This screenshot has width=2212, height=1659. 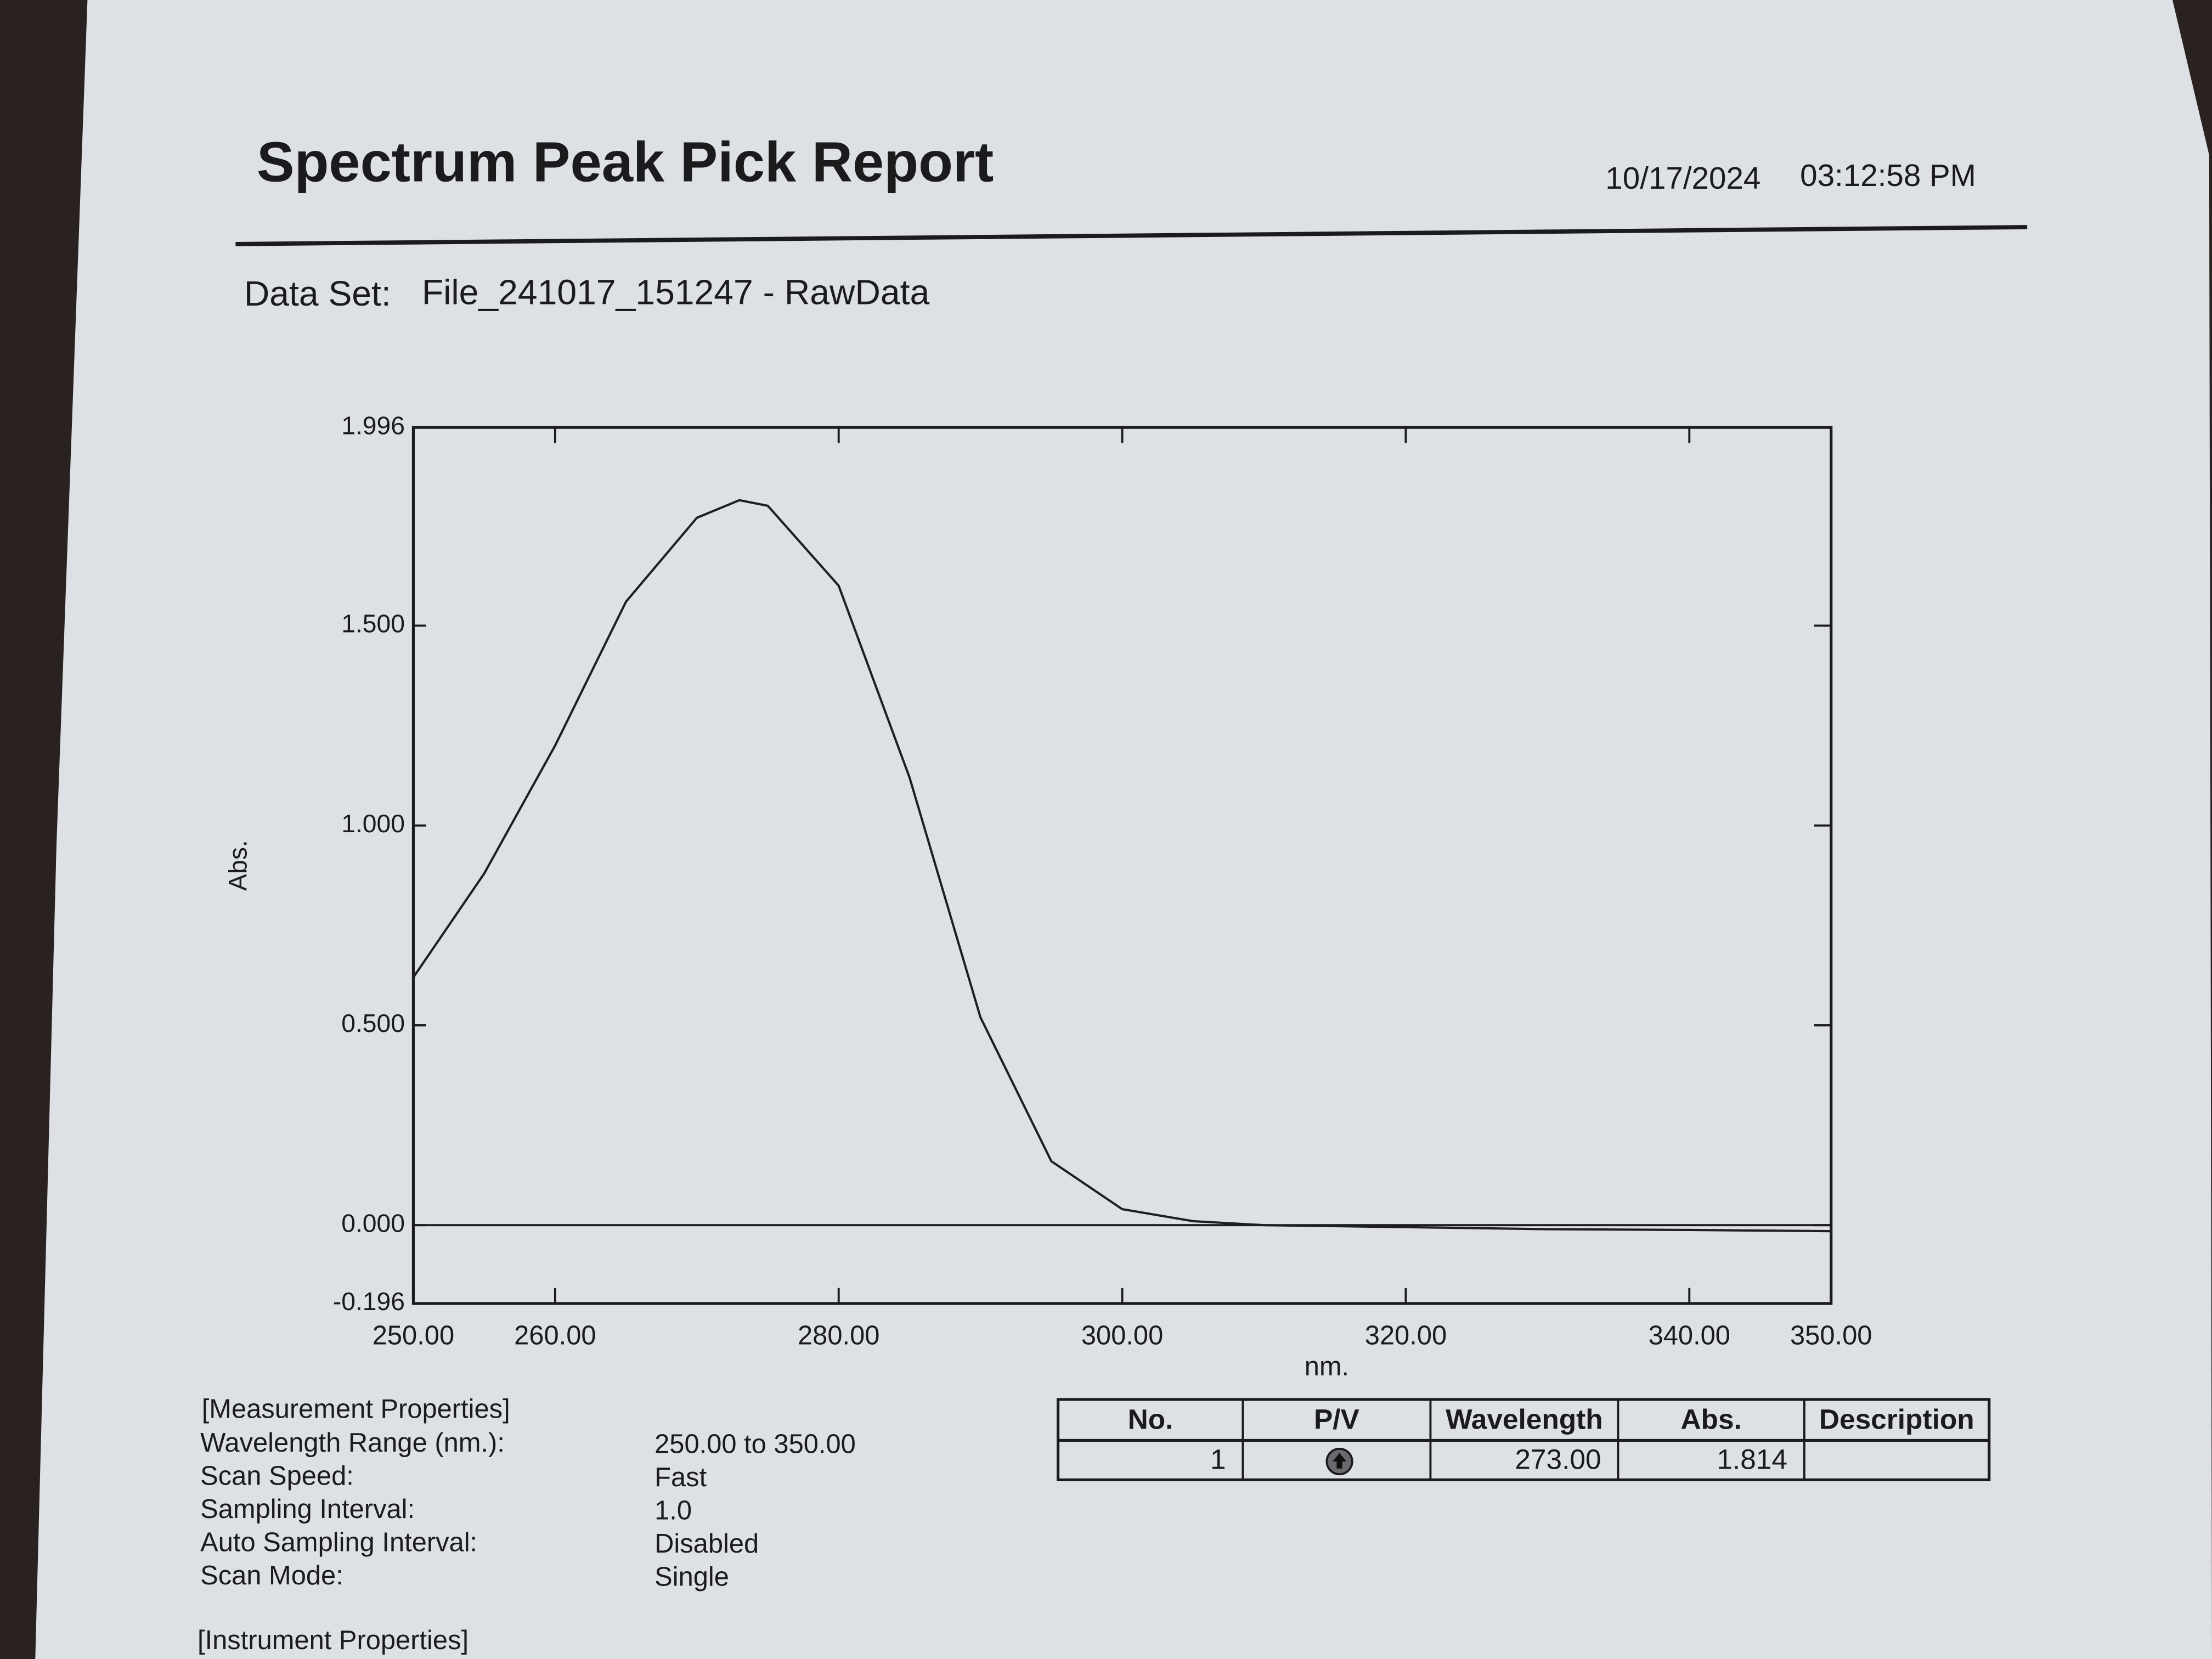 What do you see at coordinates (318, 294) in the screenshot?
I see `data-set-label: Data Set:` at bounding box center [318, 294].